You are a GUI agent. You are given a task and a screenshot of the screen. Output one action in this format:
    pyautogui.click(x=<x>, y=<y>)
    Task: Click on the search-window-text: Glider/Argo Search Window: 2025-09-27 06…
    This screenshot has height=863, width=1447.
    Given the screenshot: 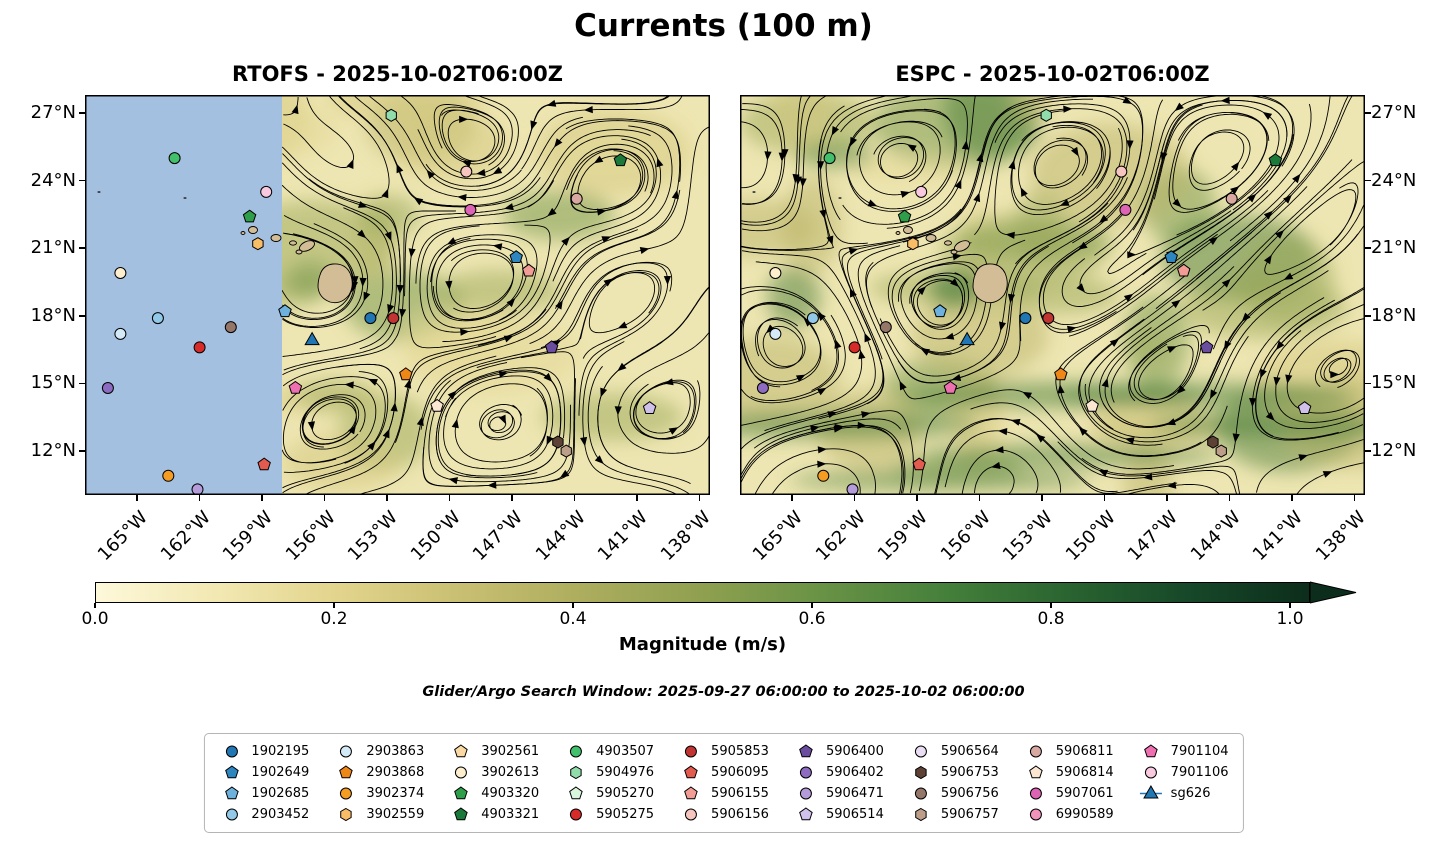 What is the action you would take?
    pyautogui.click(x=723, y=692)
    